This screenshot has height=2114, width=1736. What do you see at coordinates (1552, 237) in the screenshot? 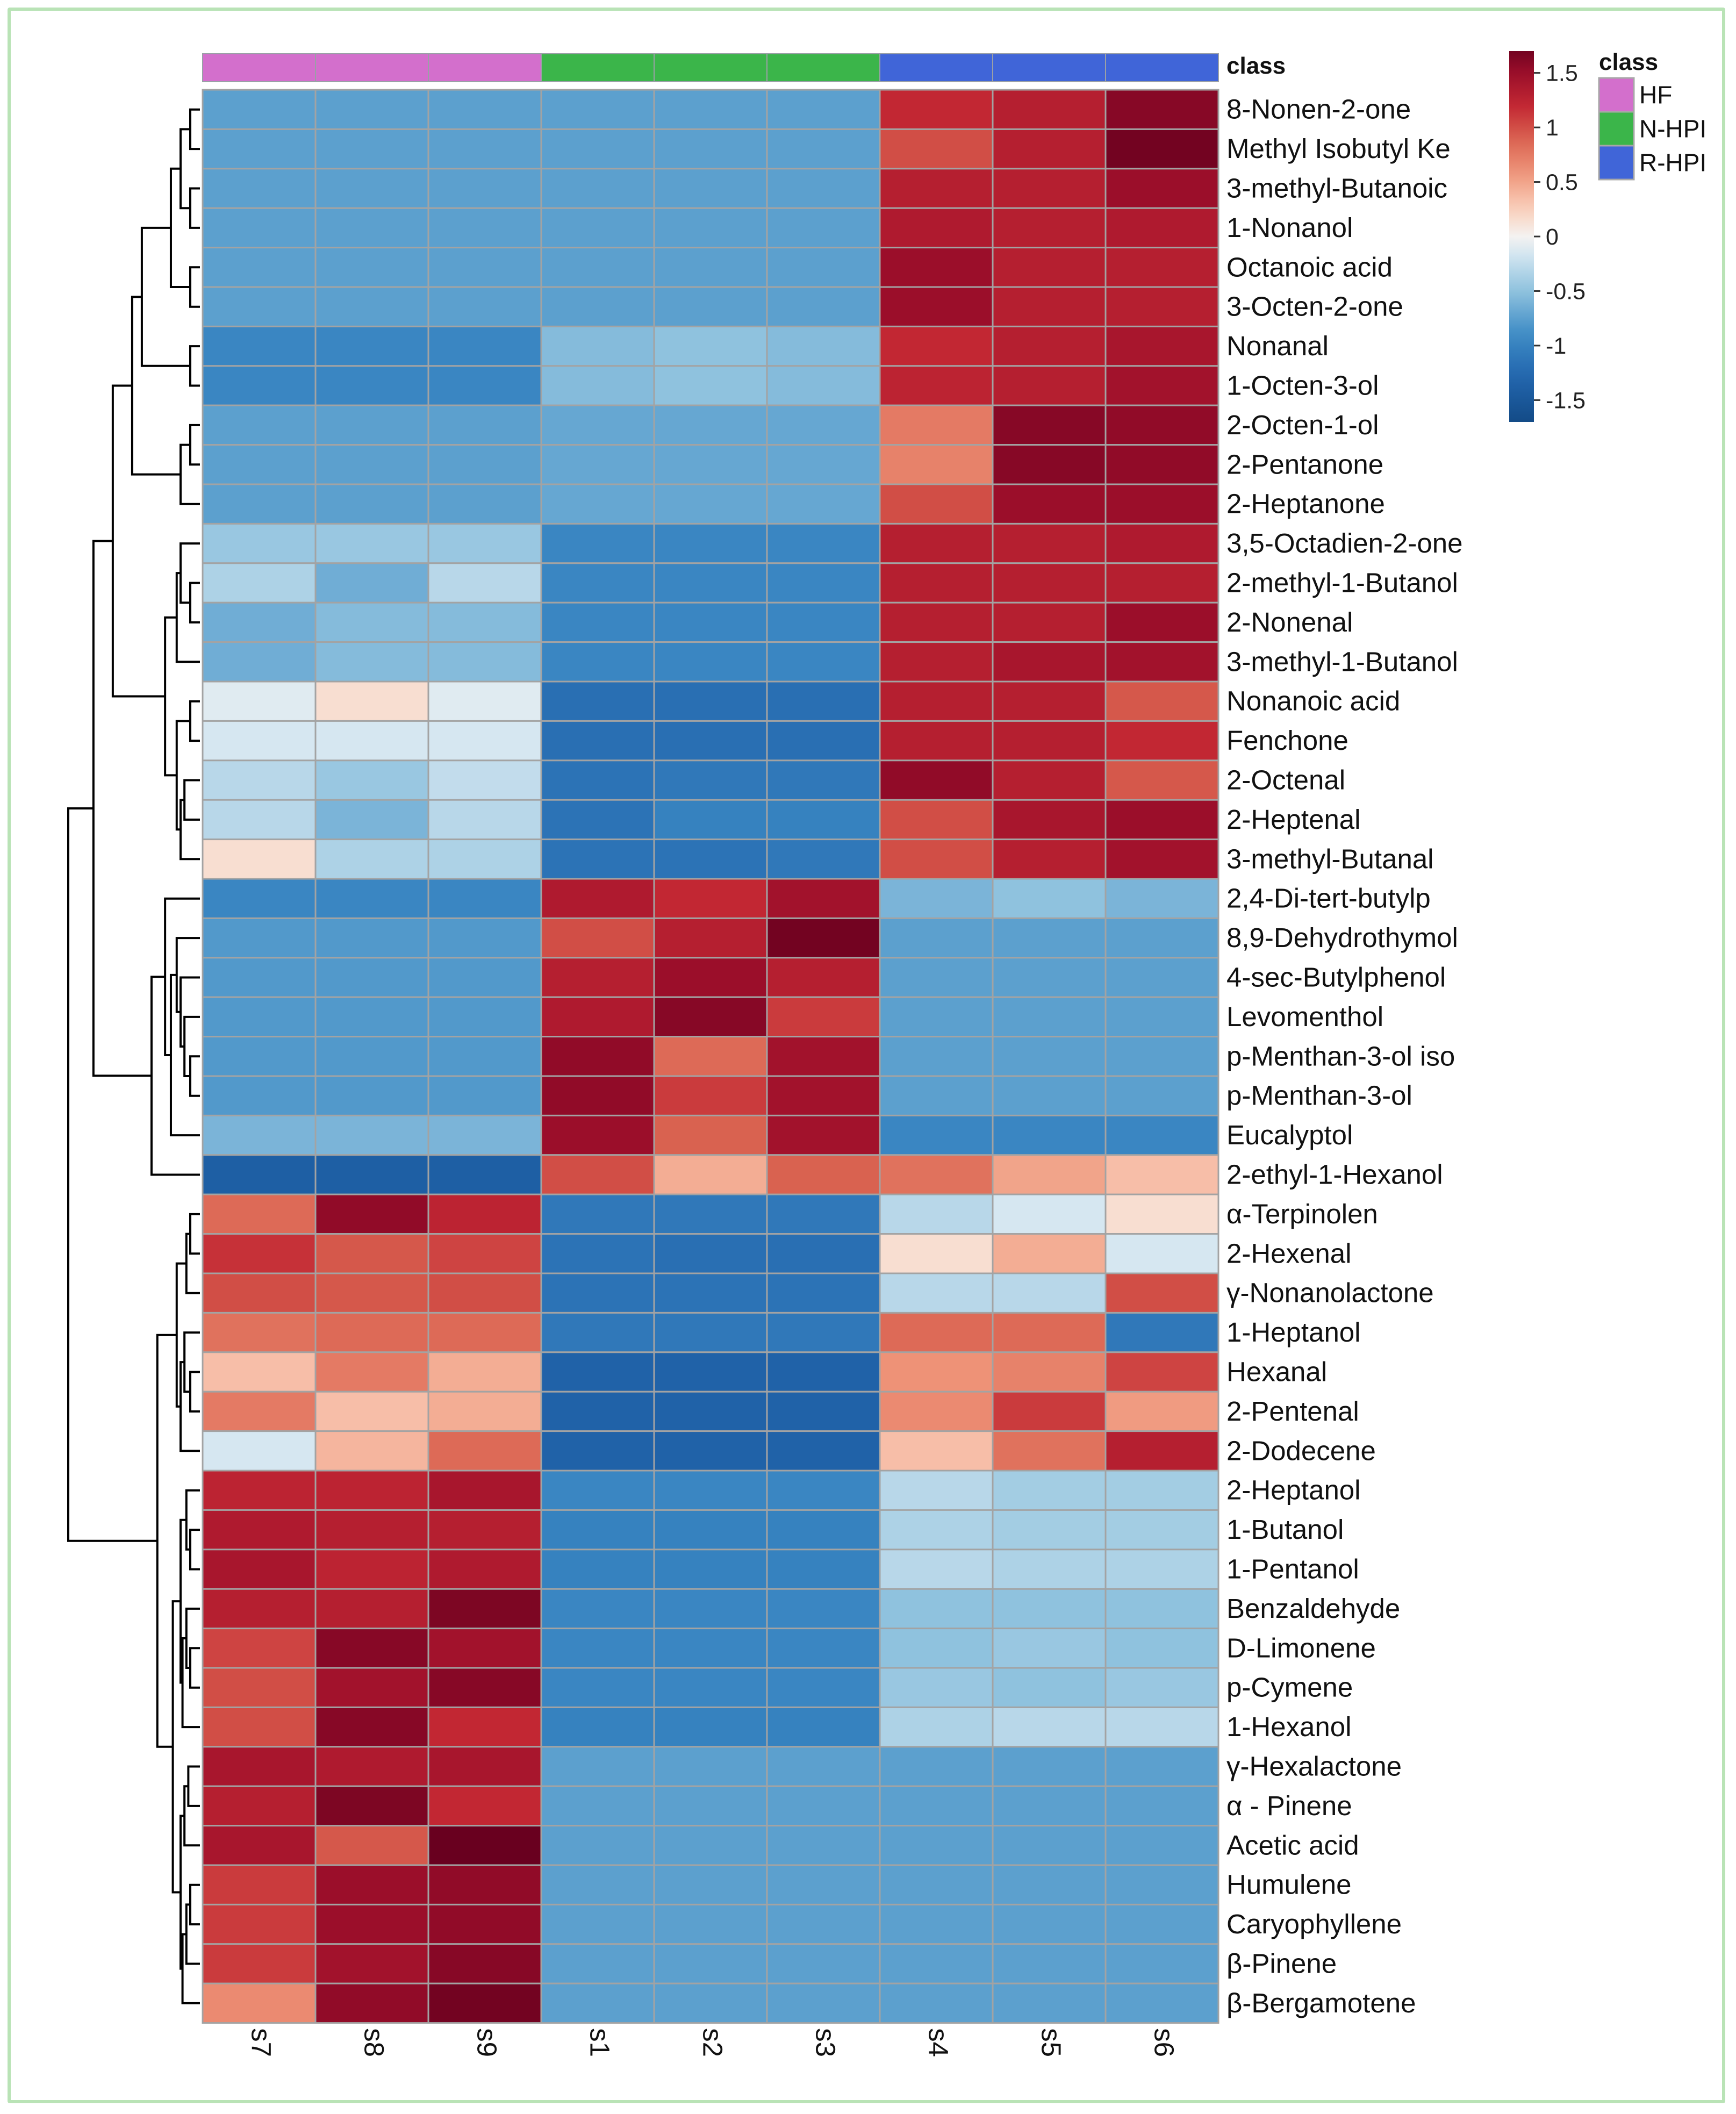
I see `colorbar-tick-label: 0` at bounding box center [1552, 237].